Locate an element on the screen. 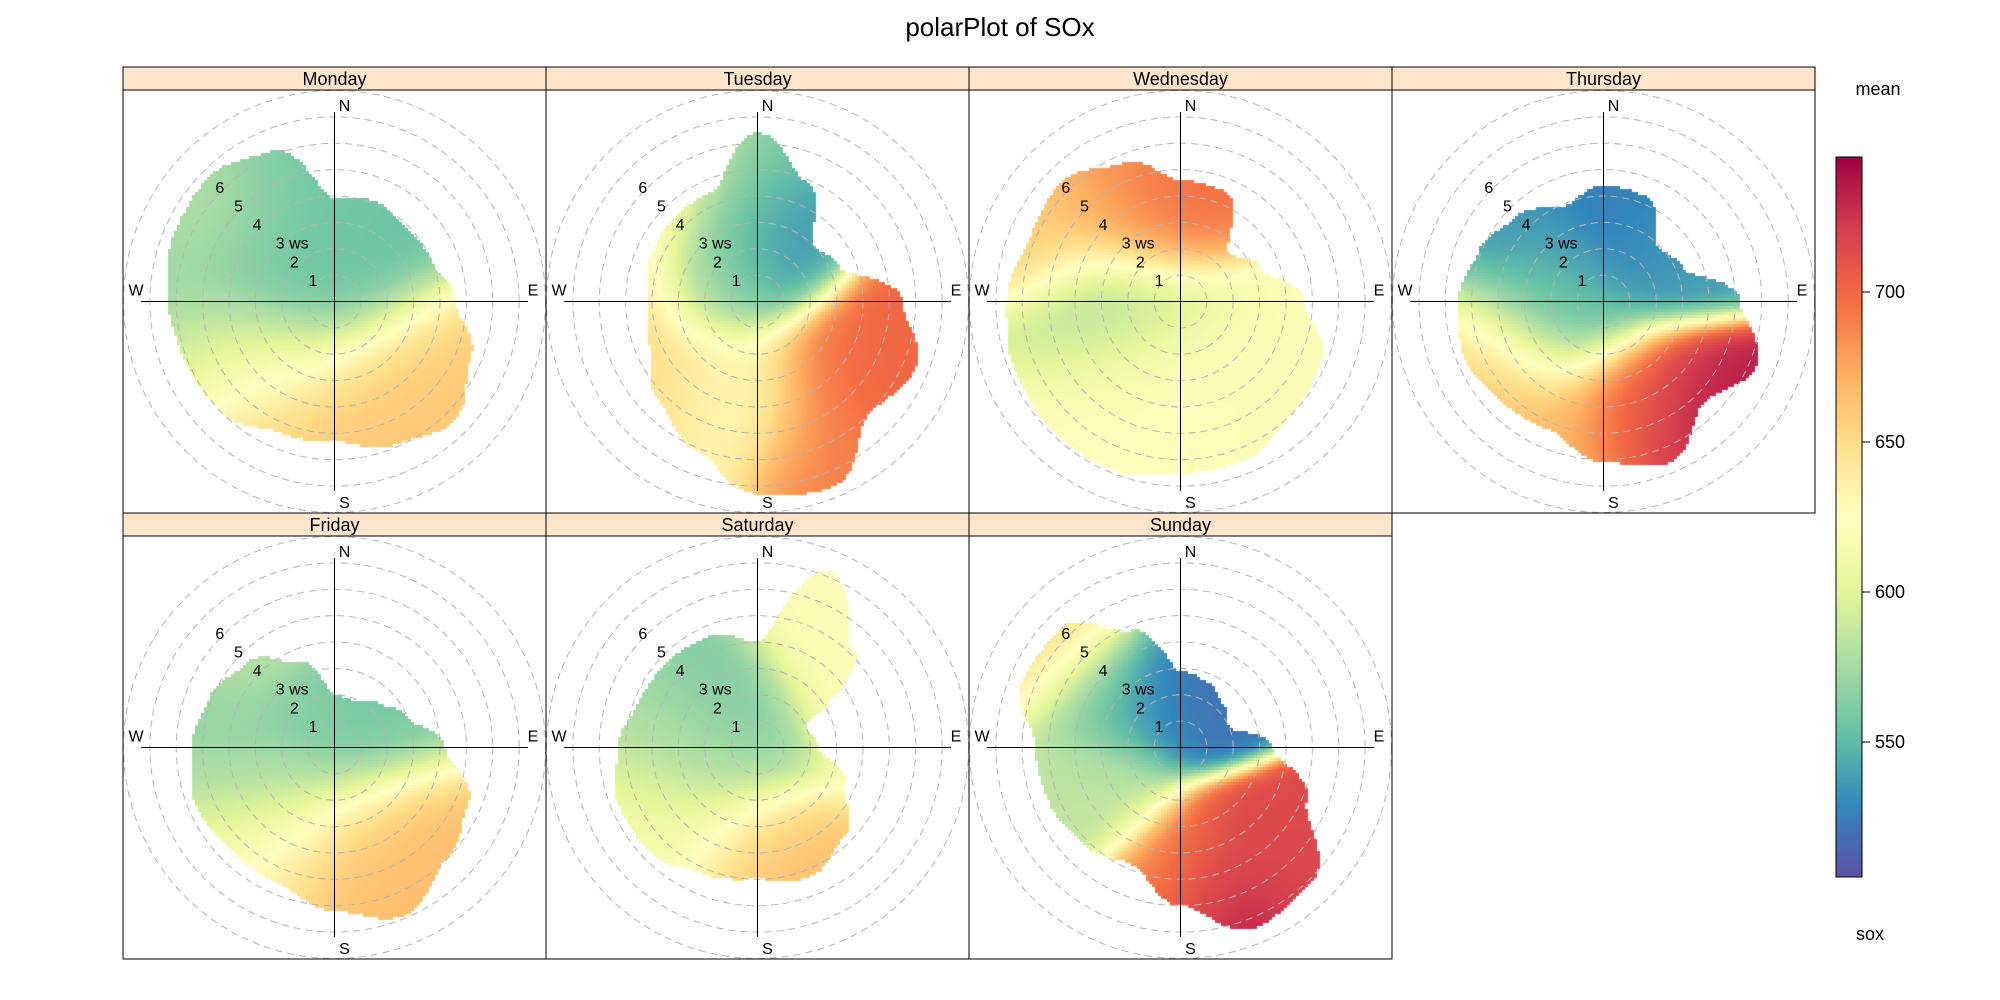 This screenshot has width=2000, height=1000. panel-wednesday: Wednesday N E S W 123 ws 456 is located at coordinates (1180, 290).